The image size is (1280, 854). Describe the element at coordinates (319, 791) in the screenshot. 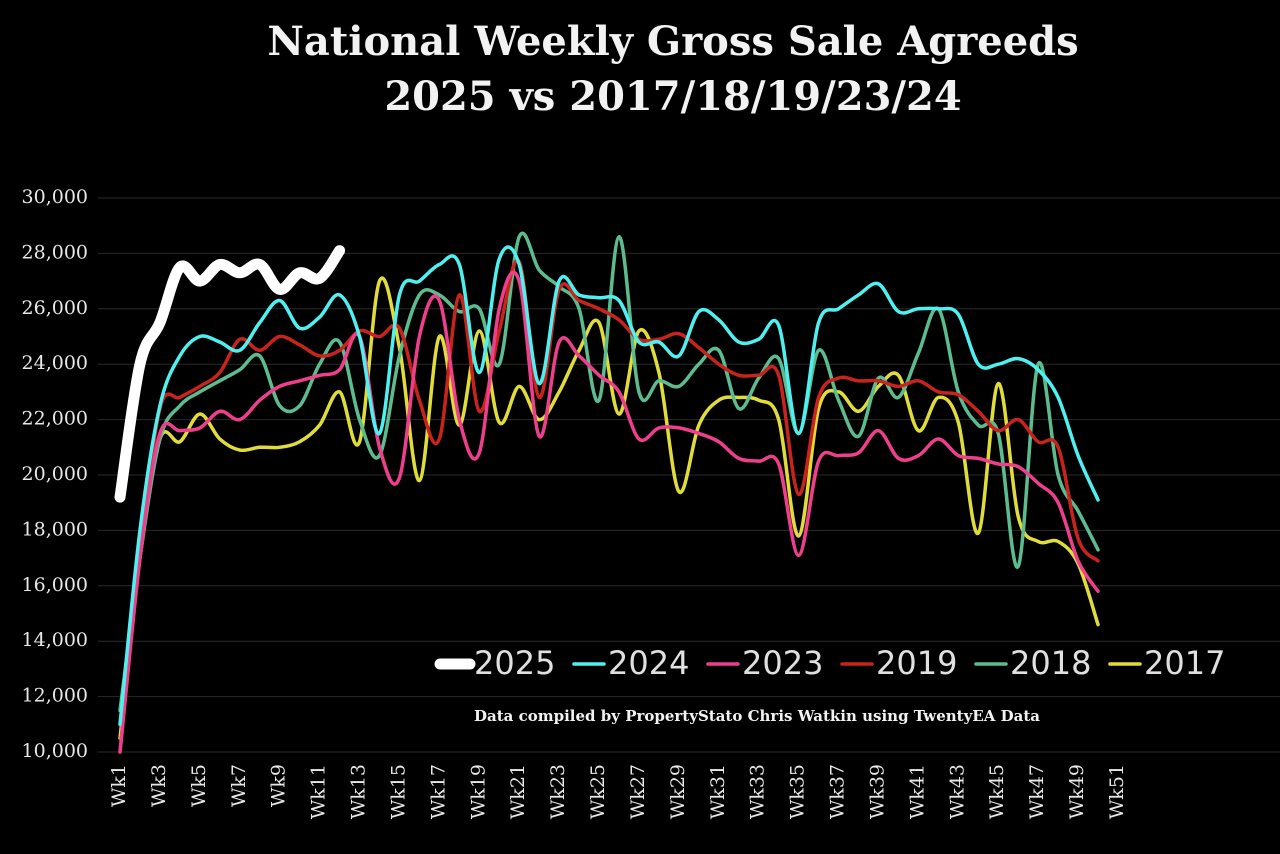

I see `x-tick-label: Wk11` at that location.